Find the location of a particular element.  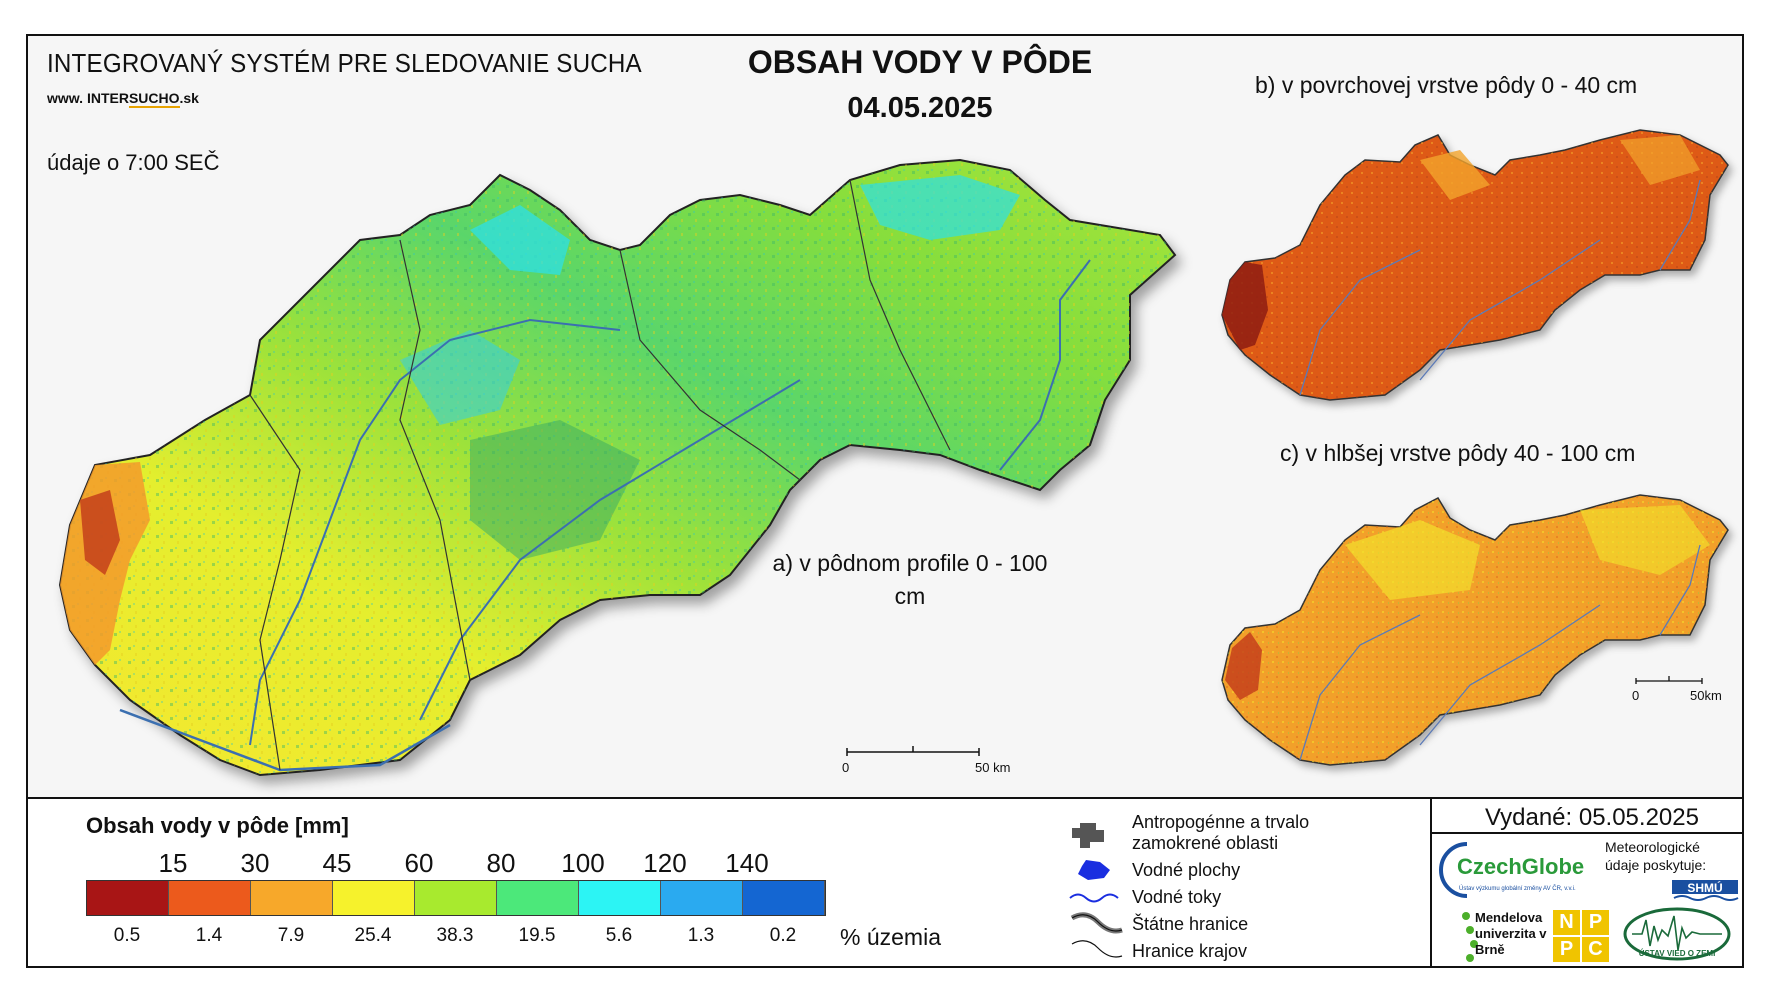

url-part1: INTER is located at coordinates (107, 98).